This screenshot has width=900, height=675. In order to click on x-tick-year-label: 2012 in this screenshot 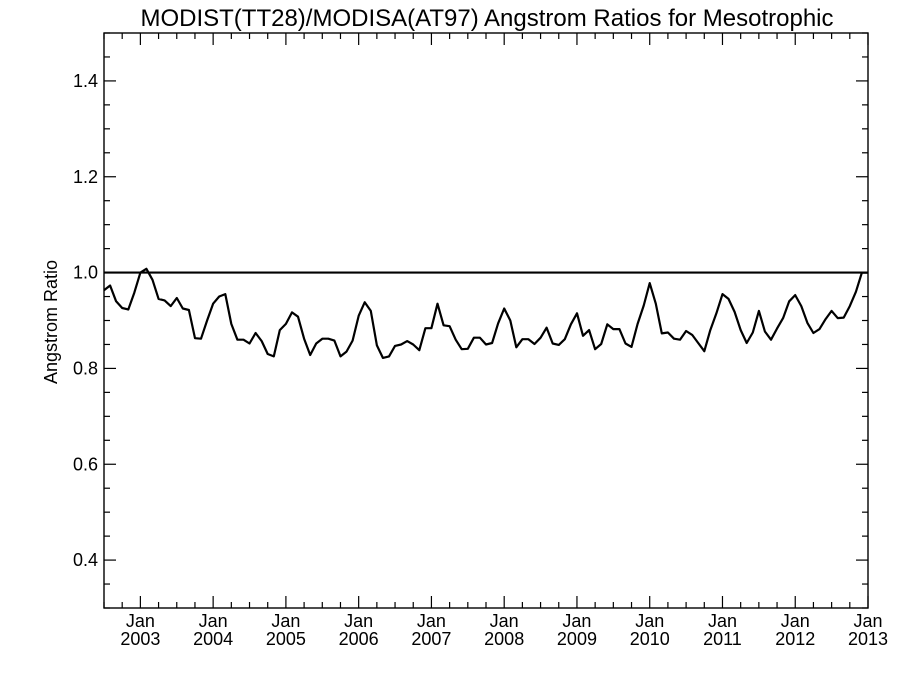, I will do `click(795, 639)`.